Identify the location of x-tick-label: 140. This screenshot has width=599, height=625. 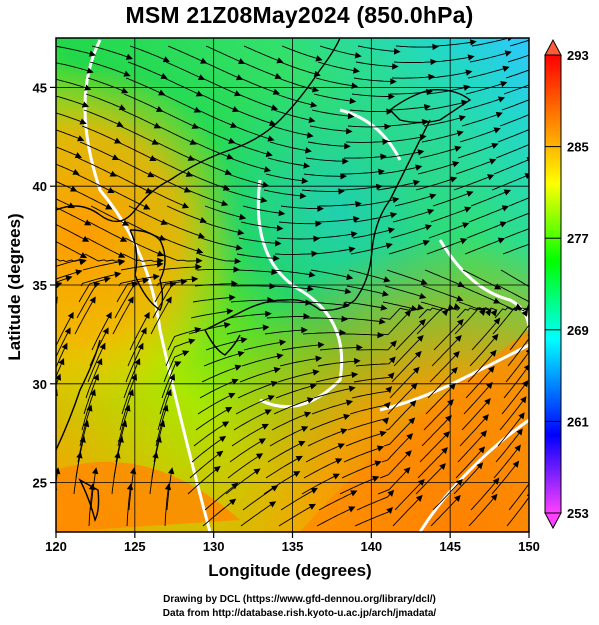
(371, 546).